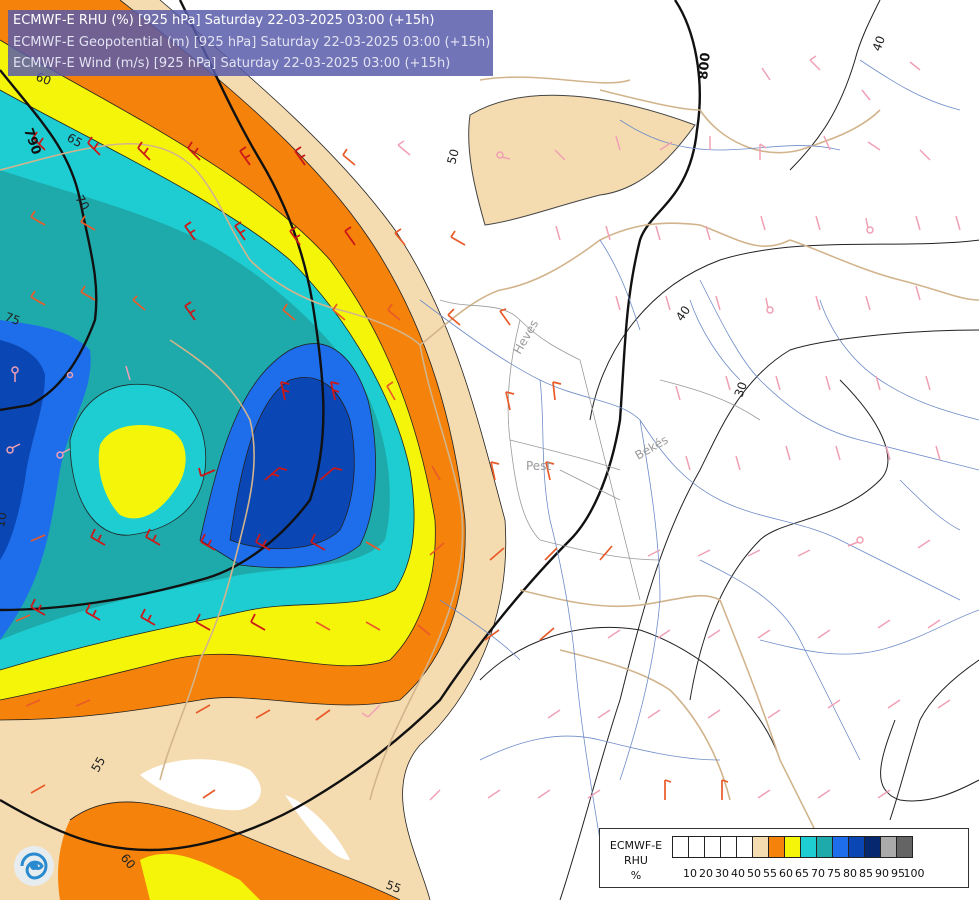 The height and width of the screenshot is (900, 979). Describe the element at coordinates (452, 156) in the screenshot. I see `rhu-label: 50` at that location.